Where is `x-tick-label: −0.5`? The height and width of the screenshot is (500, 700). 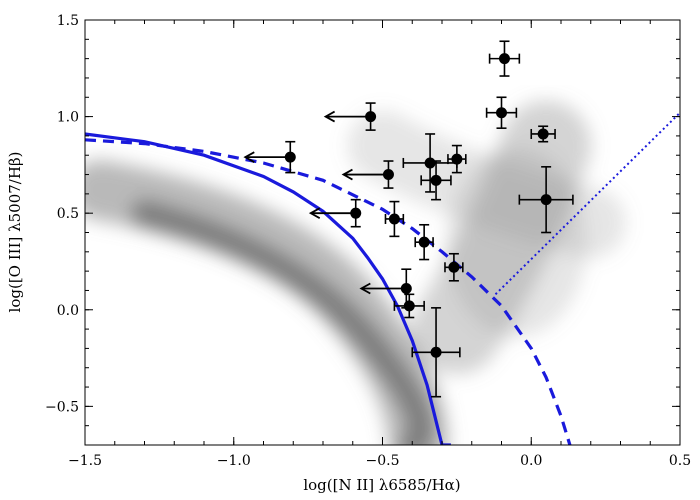
x-tick-label: −0.5 is located at coordinates (383, 461).